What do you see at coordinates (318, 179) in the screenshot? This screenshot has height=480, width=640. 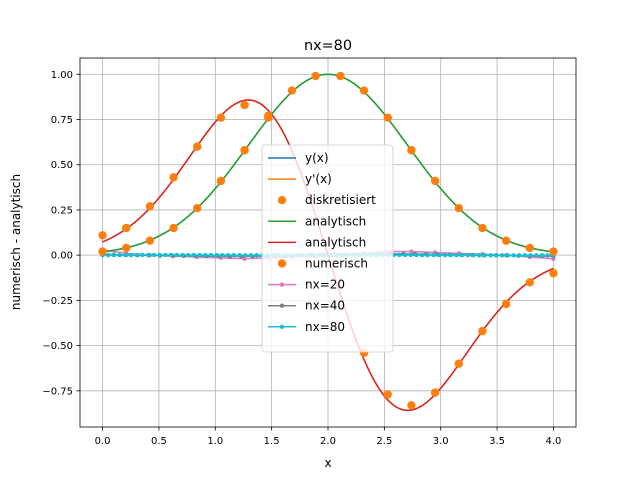 I see `legend-label: y'(x)` at bounding box center [318, 179].